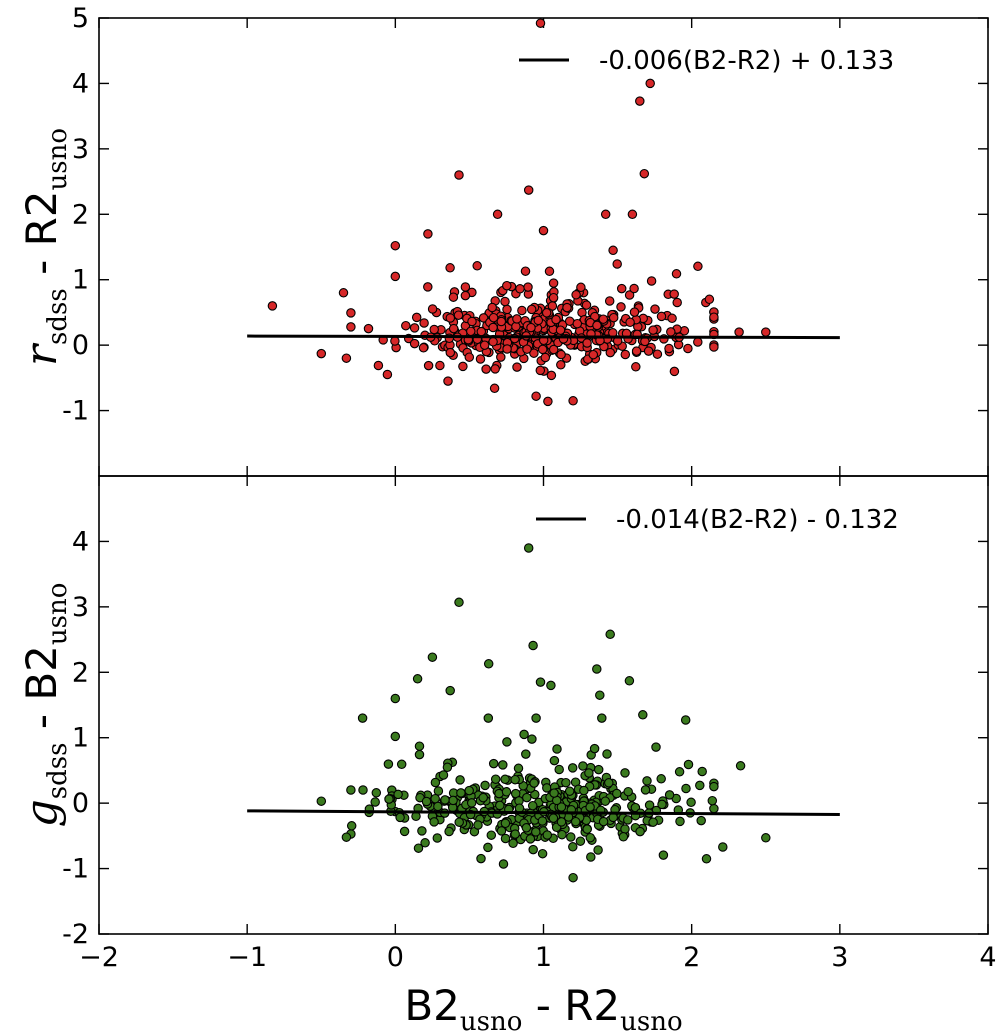 The image size is (1000, 1035). I want to click on top-ytick-label: 2, so click(80, 214).